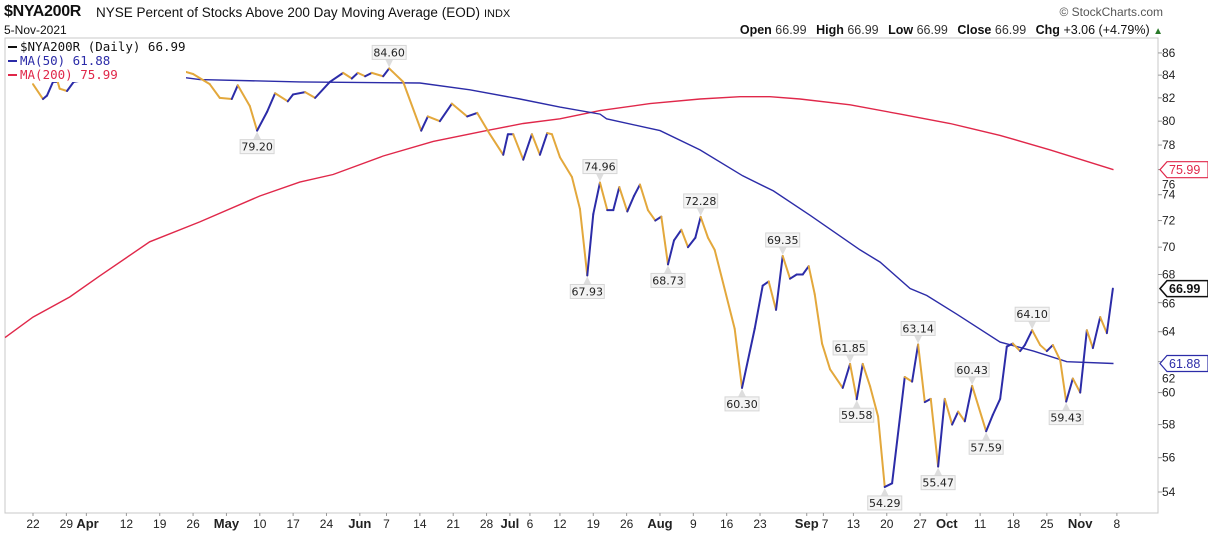 Image resolution: width=1208 pixels, height=534 pixels. Describe the element at coordinates (807, 523) in the screenshot. I see `x-tick-label: Sep` at that location.